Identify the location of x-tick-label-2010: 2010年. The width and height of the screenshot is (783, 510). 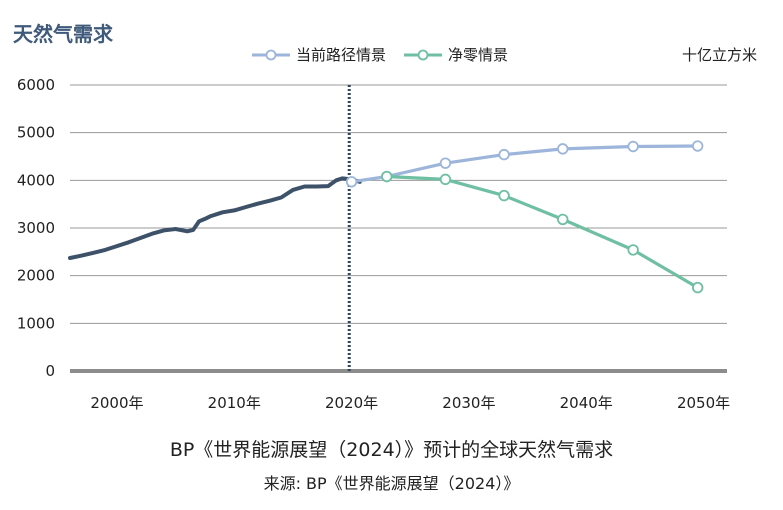
(234, 403).